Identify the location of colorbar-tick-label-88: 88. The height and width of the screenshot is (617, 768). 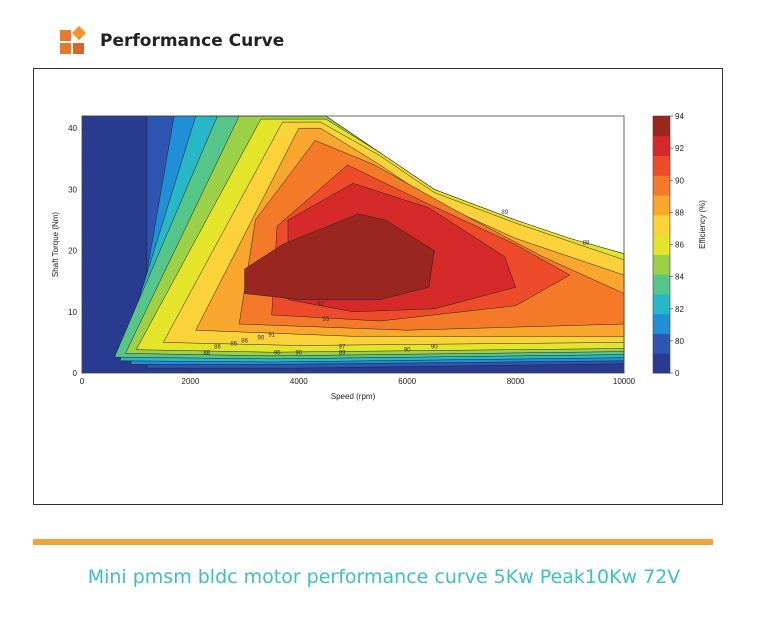
(679, 212).